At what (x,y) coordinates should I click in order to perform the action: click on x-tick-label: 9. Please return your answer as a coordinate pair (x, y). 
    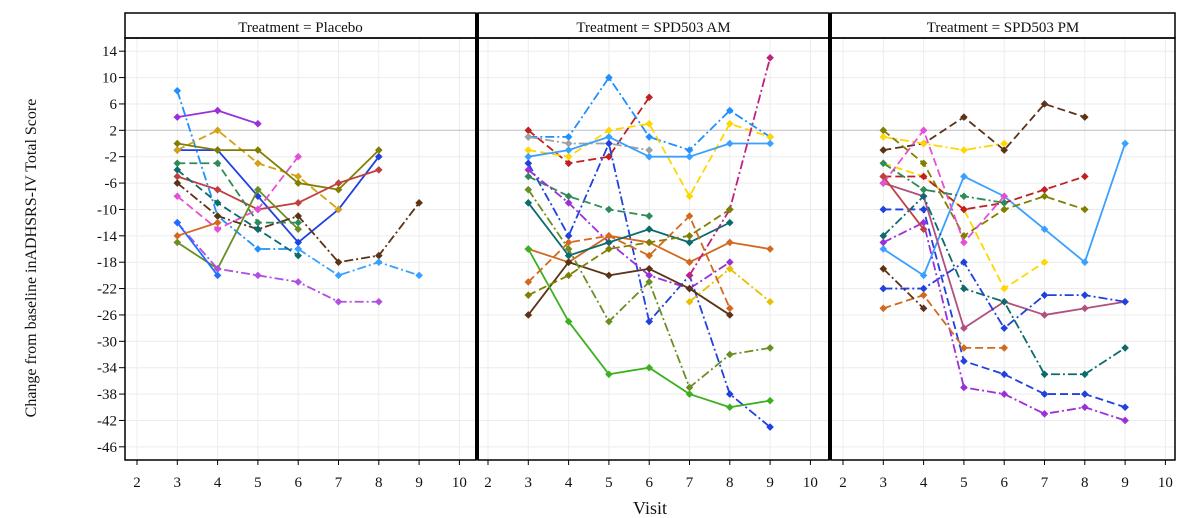
    Looking at the image, I should click on (419, 483).